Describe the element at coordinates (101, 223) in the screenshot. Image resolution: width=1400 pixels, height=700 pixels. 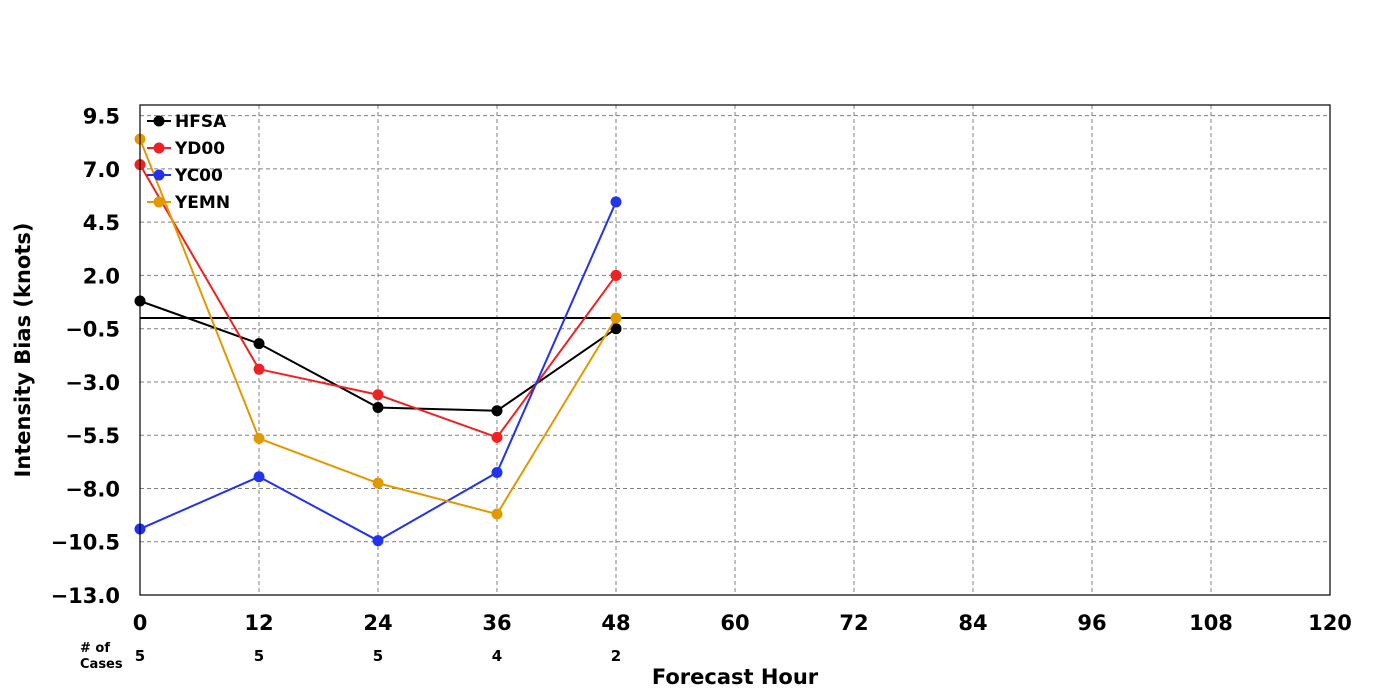
I see `y-tick-label: 4.5` at that location.